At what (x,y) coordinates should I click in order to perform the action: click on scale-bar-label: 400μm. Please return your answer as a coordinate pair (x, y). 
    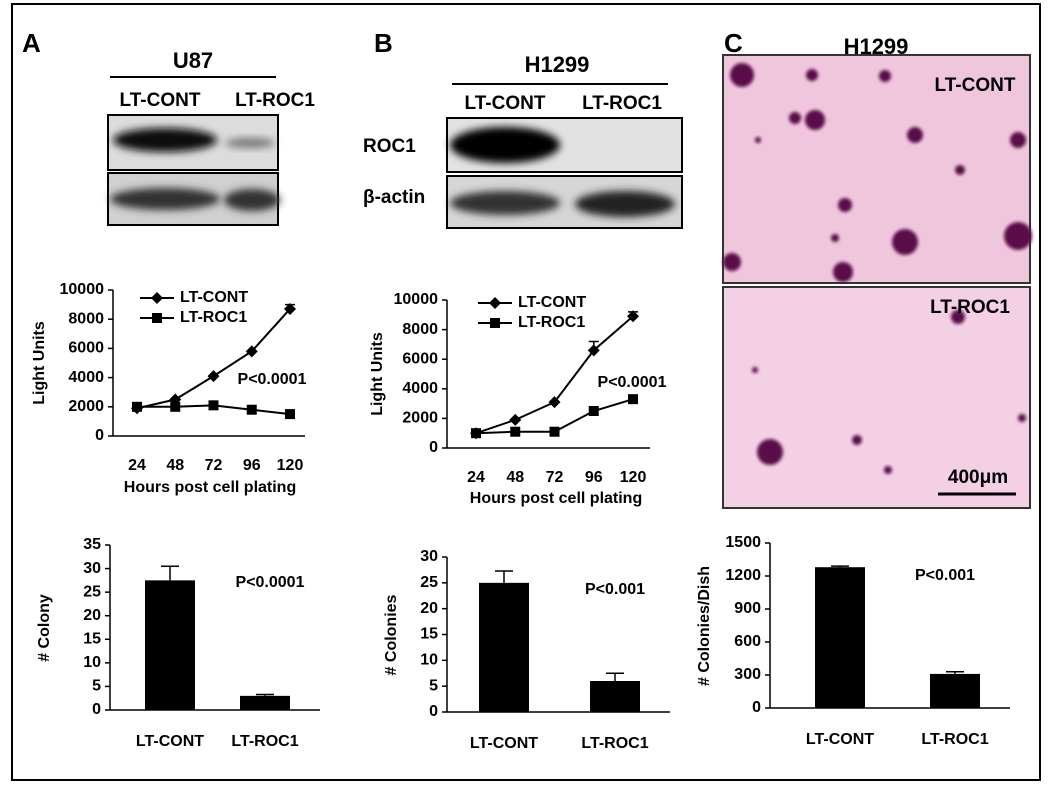
    Looking at the image, I should click on (978, 477).